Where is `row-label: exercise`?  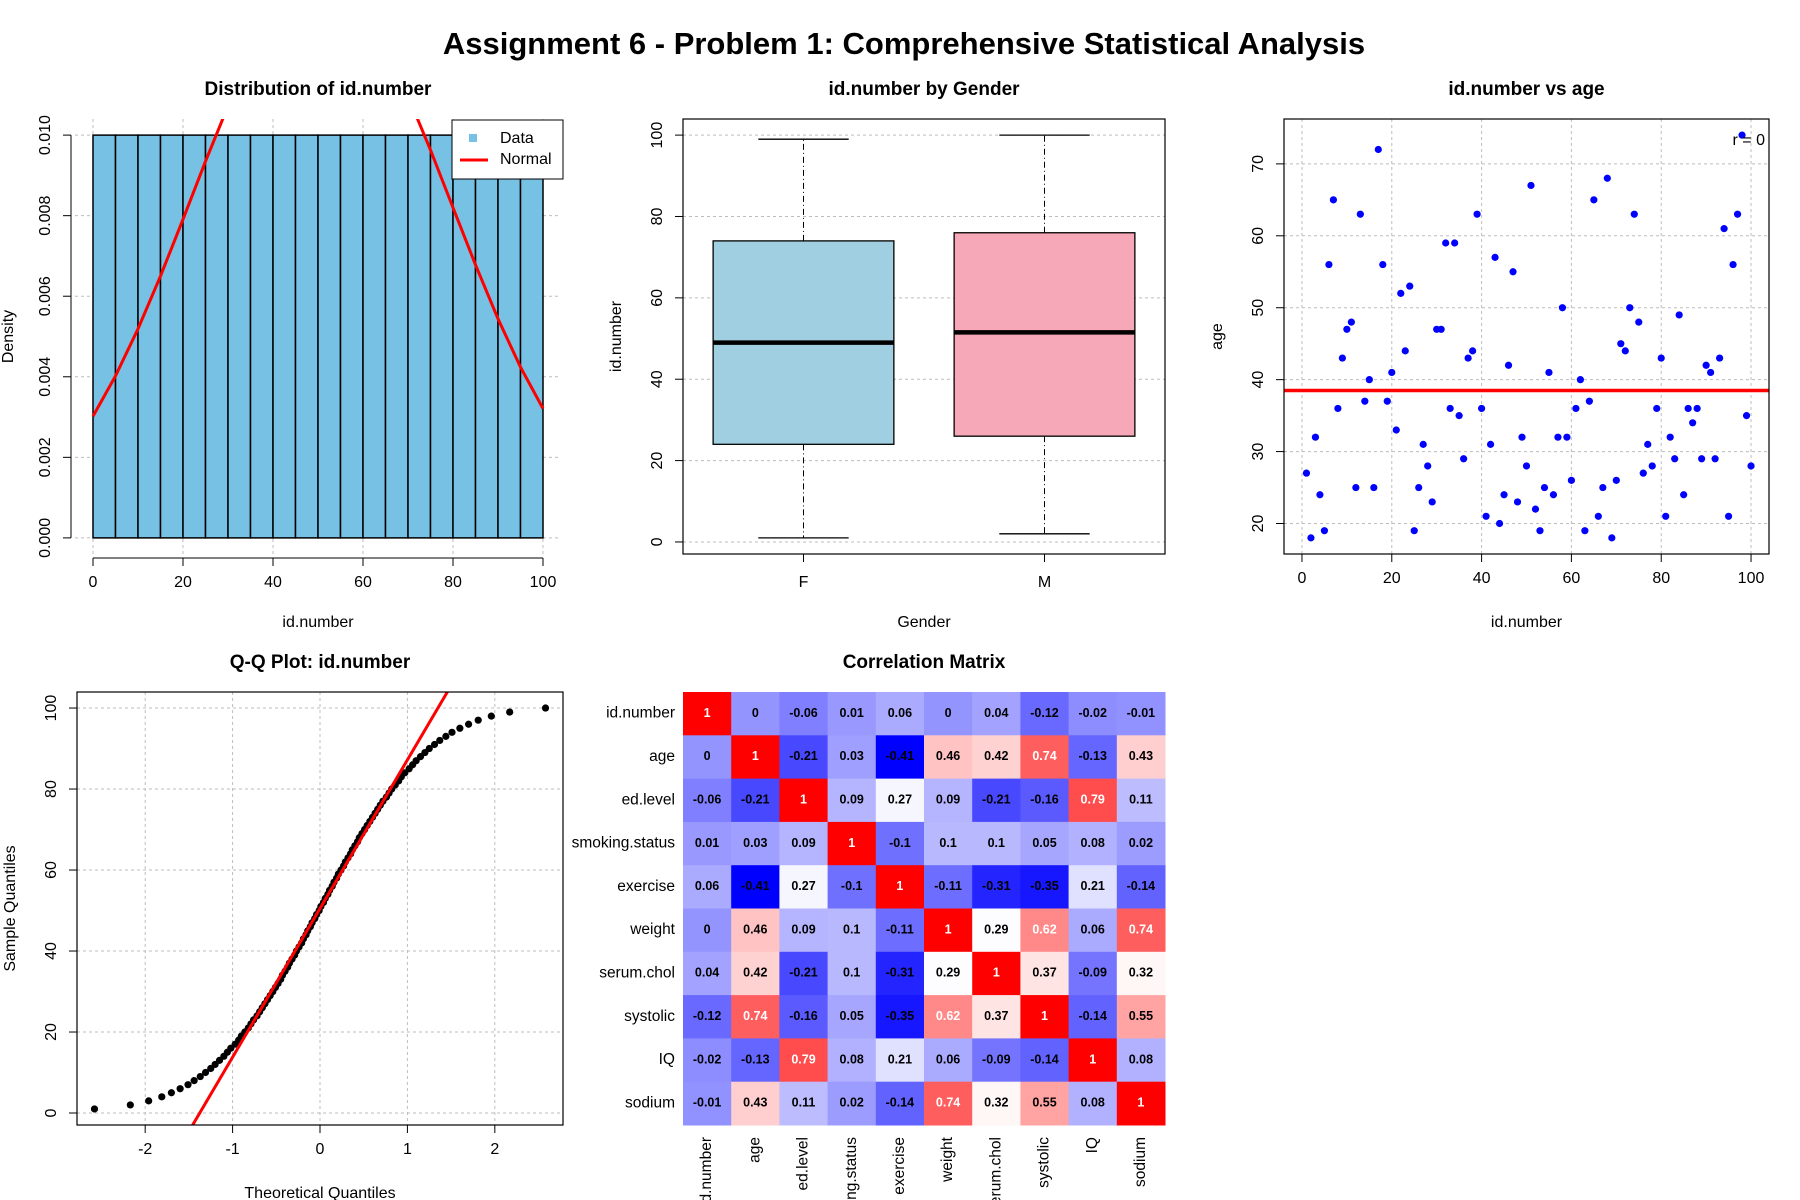 row-label: exercise is located at coordinates (646, 886).